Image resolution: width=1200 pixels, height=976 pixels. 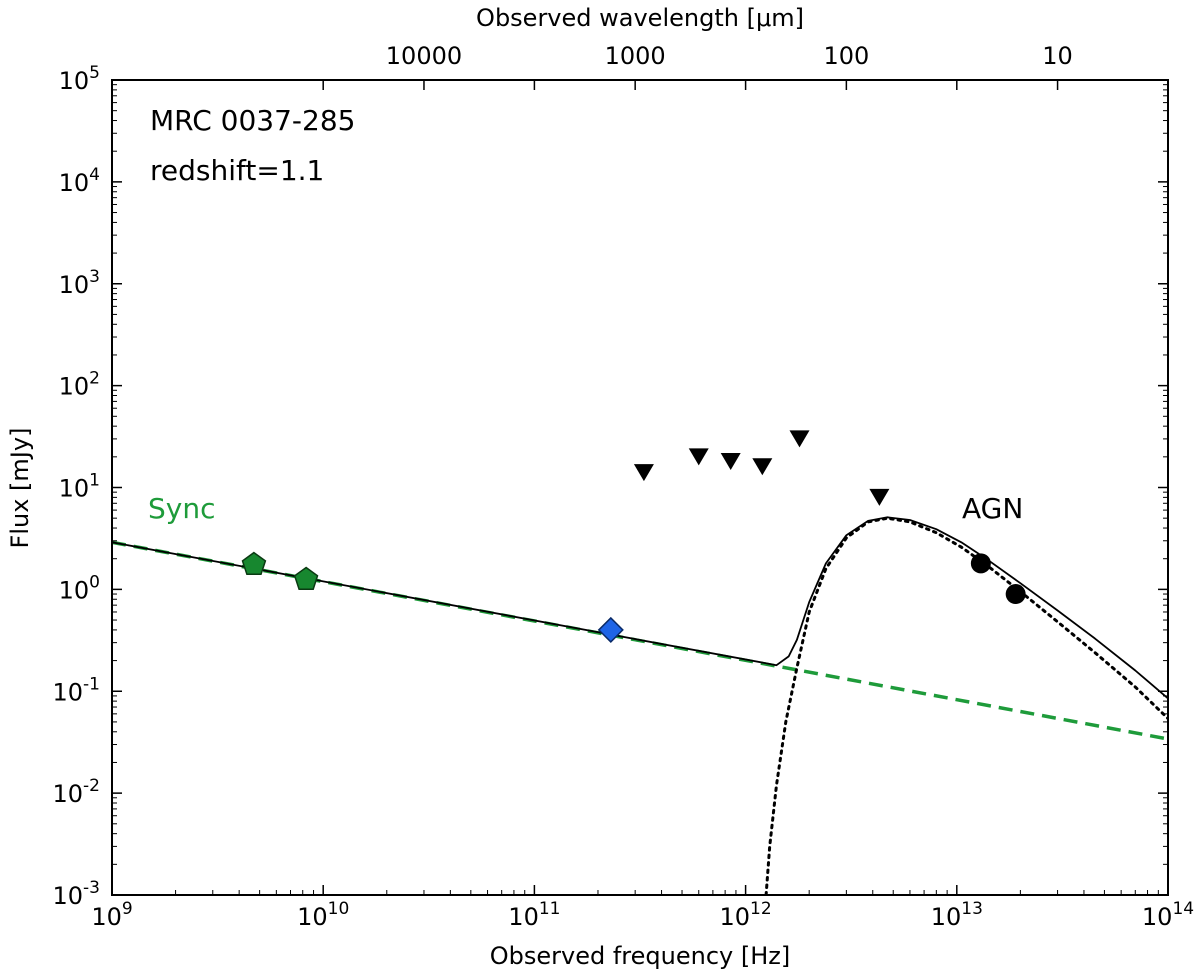 What do you see at coordinates (633, 536) in the screenshot?
I see `data-markers` at bounding box center [633, 536].